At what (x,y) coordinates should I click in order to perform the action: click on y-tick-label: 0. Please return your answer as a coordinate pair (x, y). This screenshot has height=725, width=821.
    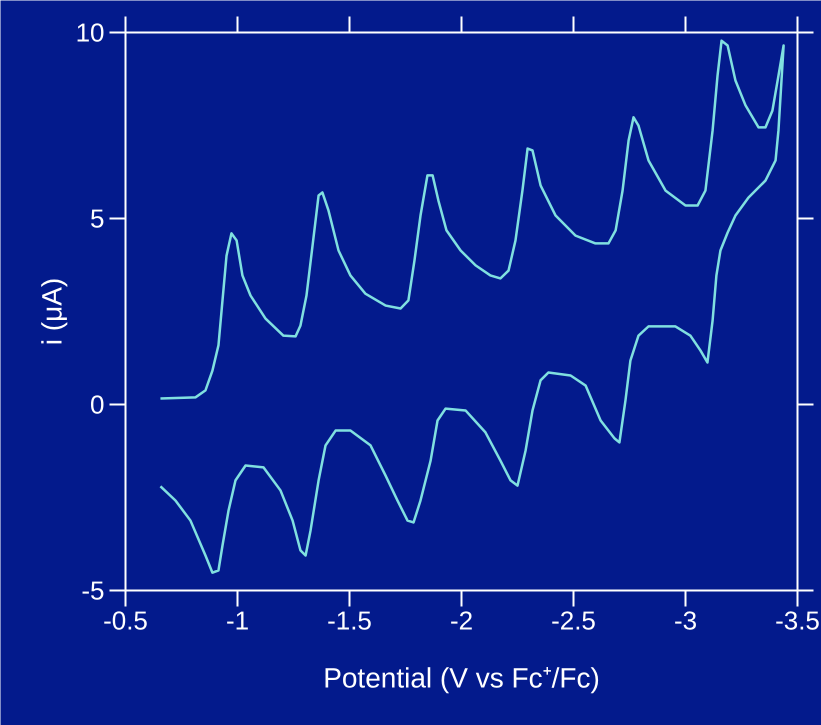
    Looking at the image, I should click on (97, 405).